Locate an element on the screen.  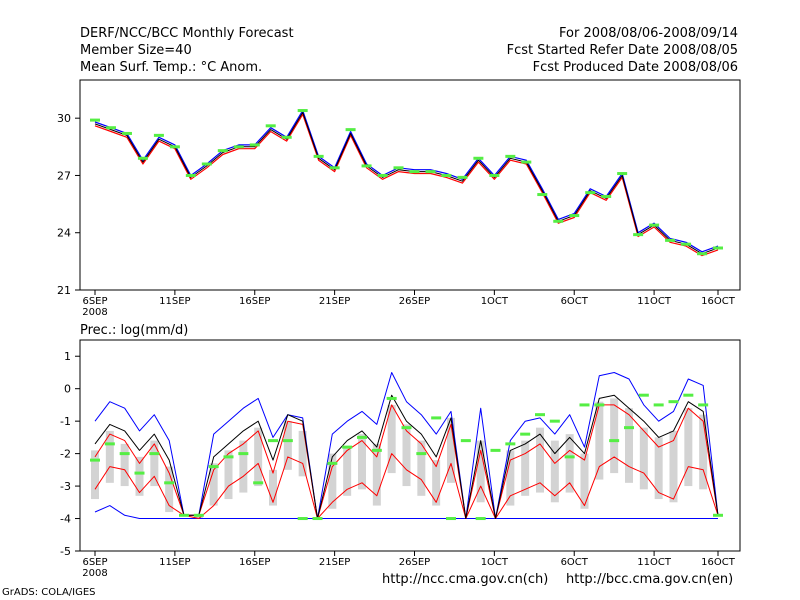
prec-y-tick-label: 1 is located at coordinates (67, 356).